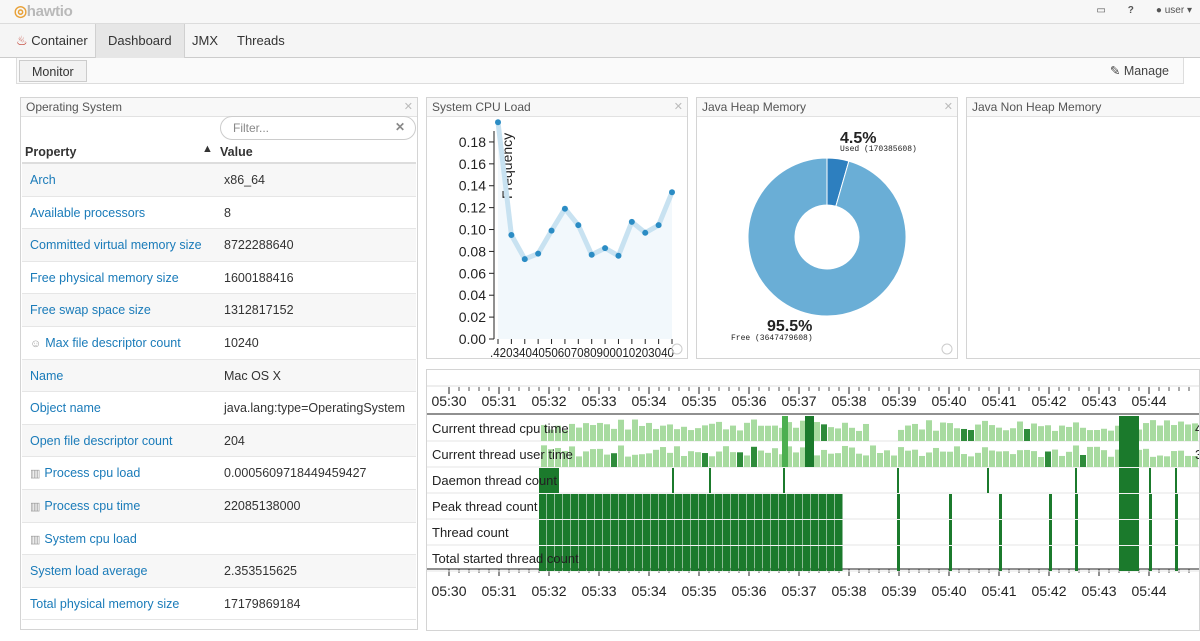 This screenshot has height=641, width=1200. Describe the element at coordinates (53, 71) in the screenshot. I see `monitor-button: Monitor` at that location.